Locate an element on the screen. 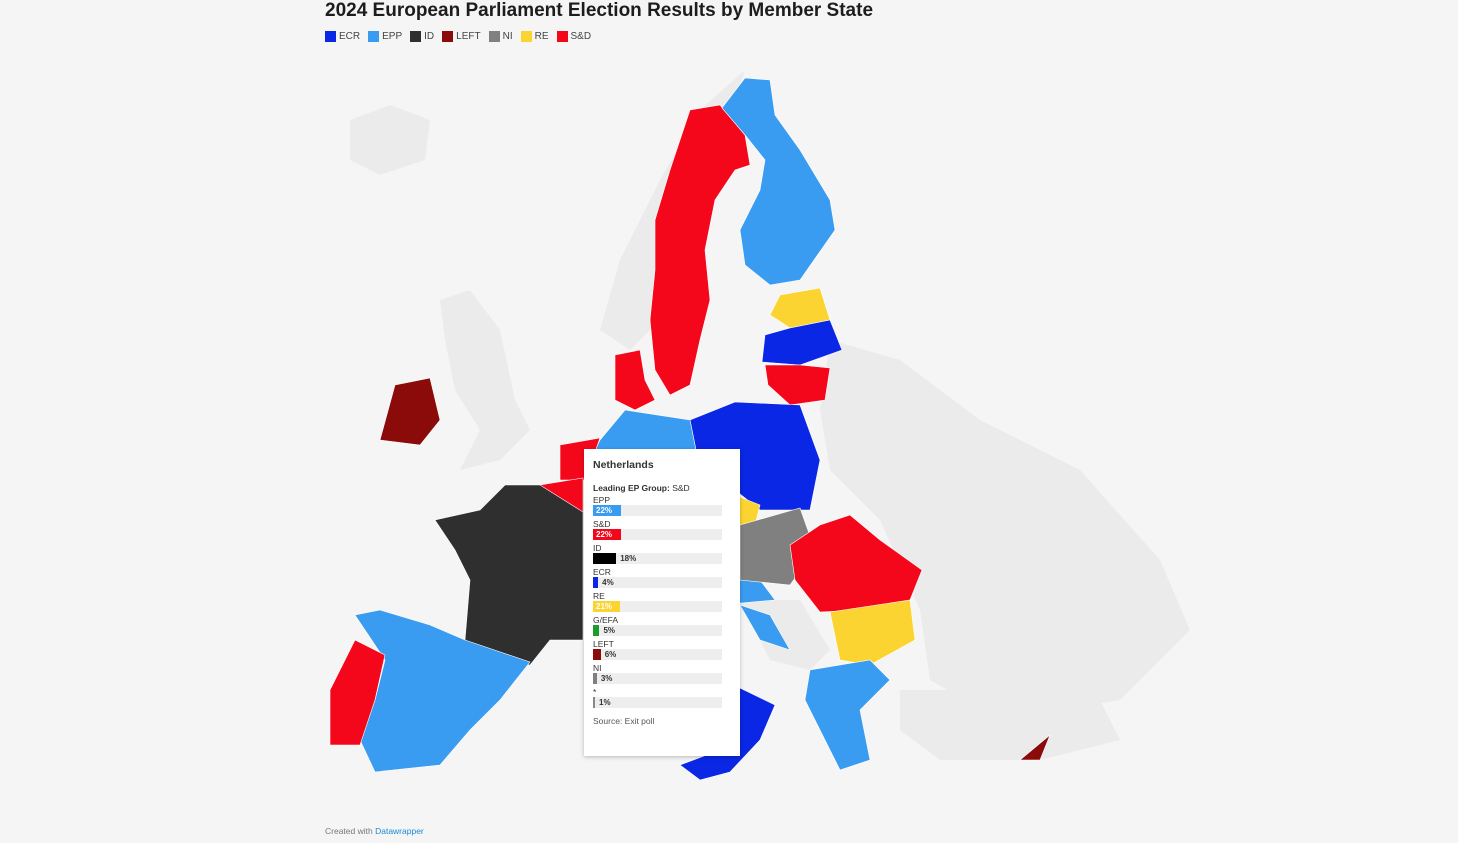  country-portugal is located at coordinates (357, 692).